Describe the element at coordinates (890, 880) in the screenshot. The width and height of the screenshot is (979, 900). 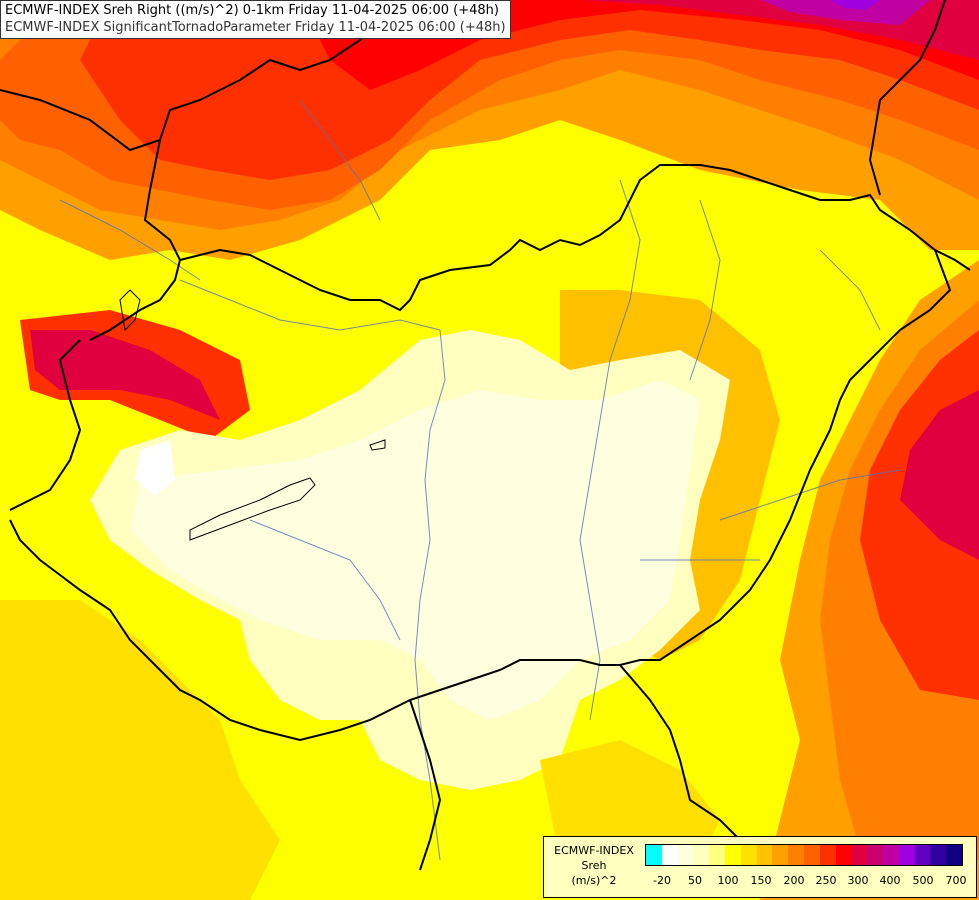
I see `legend-tick: 400` at that location.